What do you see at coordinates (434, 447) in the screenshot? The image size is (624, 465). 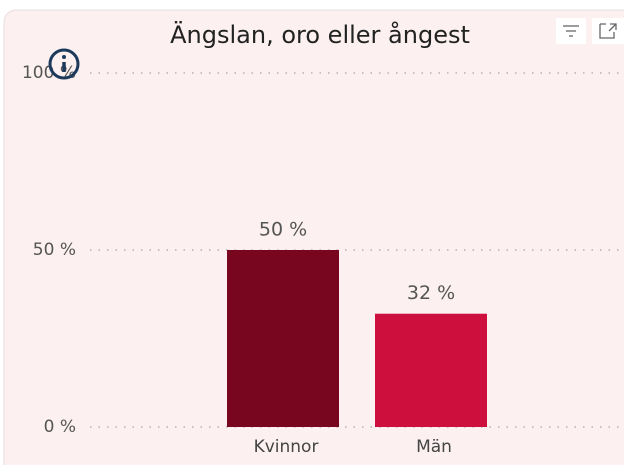 I see `x-tick-label: Män` at bounding box center [434, 447].